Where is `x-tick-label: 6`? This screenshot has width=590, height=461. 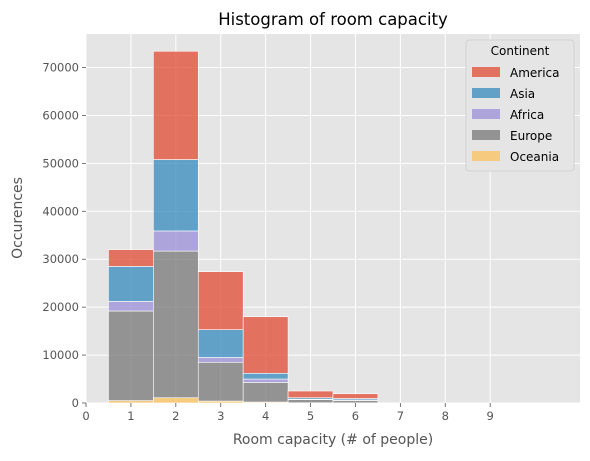
x-tick-label: 6 is located at coordinates (355, 416).